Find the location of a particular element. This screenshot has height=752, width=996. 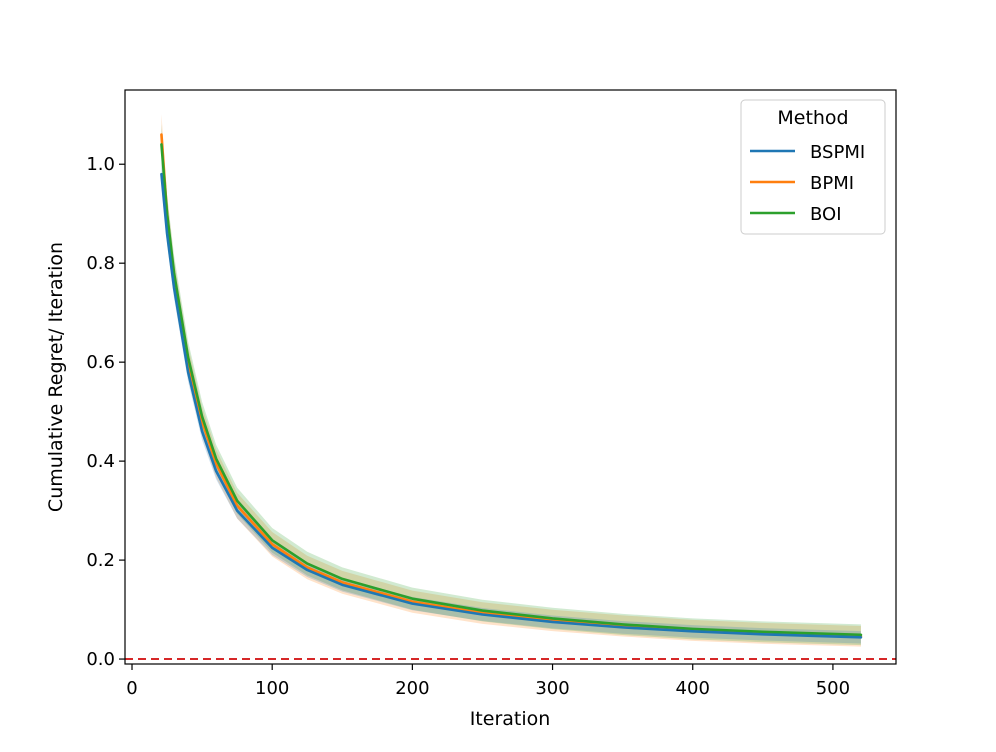

y-tick-label: 1.0 is located at coordinates (100, 164).